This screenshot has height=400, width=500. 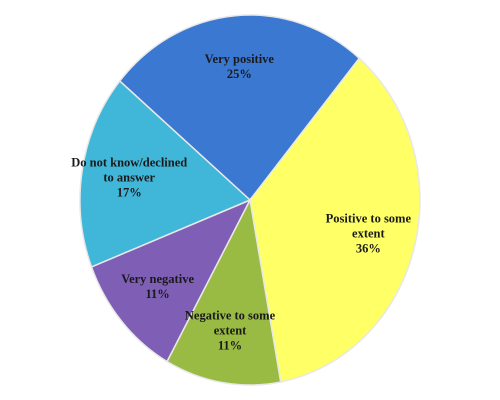 What do you see at coordinates (239, 59) in the screenshot?
I see `category-label: Very positive` at bounding box center [239, 59].